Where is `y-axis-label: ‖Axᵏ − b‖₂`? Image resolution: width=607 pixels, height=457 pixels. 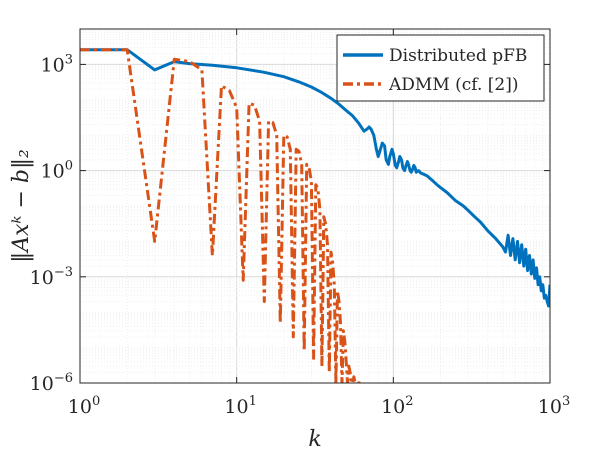 y-axis-label: ‖Axᵏ − b‖₂ is located at coordinates (21, 206).